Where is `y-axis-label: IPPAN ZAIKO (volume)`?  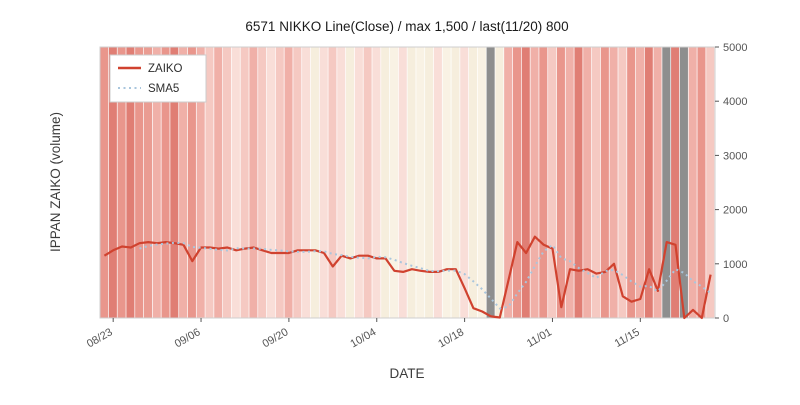 y-axis-label: IPPAN ZAIKO (volume) is located at coordinates (55, 182).